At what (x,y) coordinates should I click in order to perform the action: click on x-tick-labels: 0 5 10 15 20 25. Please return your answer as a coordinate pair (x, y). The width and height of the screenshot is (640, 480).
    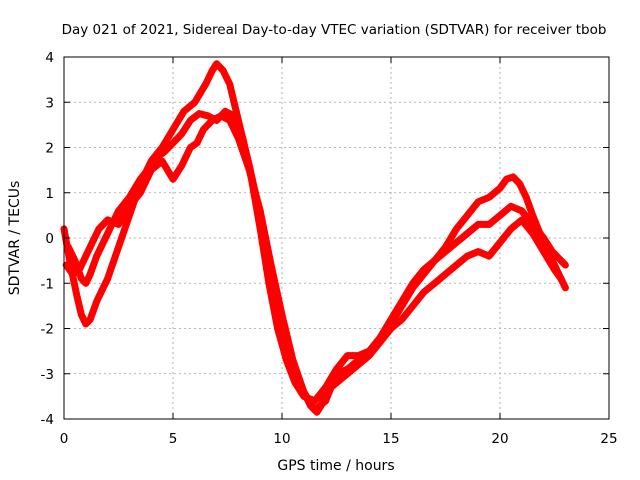
    Looking at the image, I should click on (339, 439).